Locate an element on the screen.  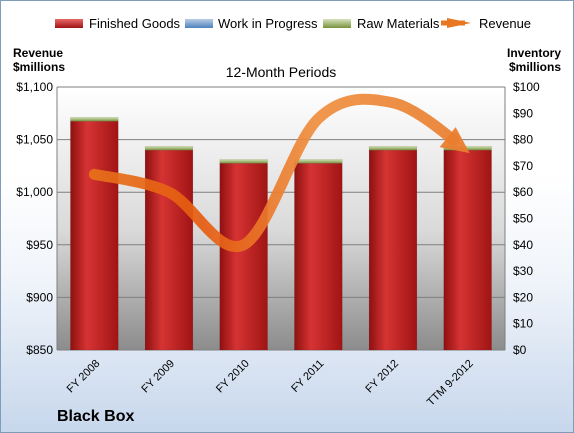
legend-swatch-finished-goods is located at coordinates (69, 23).